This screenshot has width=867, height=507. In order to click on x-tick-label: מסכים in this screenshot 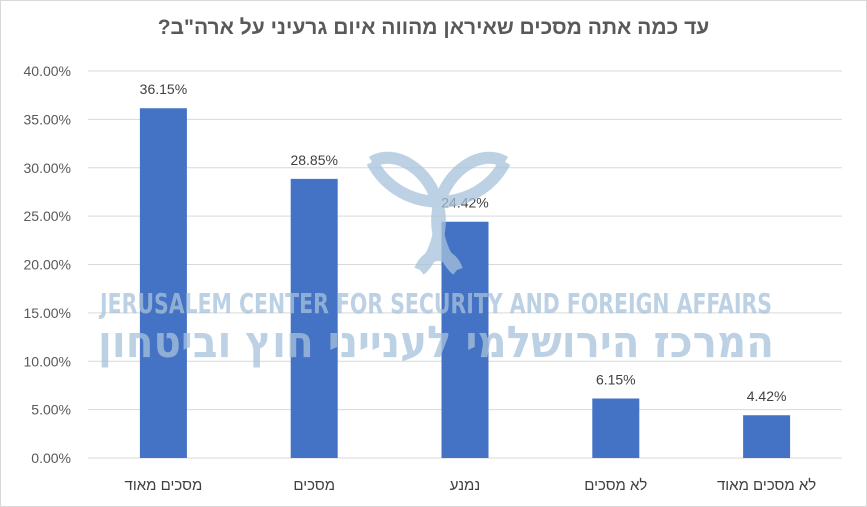, I will do `click(314, 485)`.